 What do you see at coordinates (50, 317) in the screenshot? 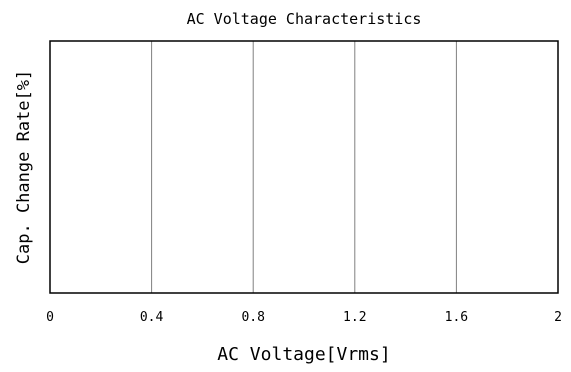
I see `x-tick-label: 0` at bounding box center [50, 317].